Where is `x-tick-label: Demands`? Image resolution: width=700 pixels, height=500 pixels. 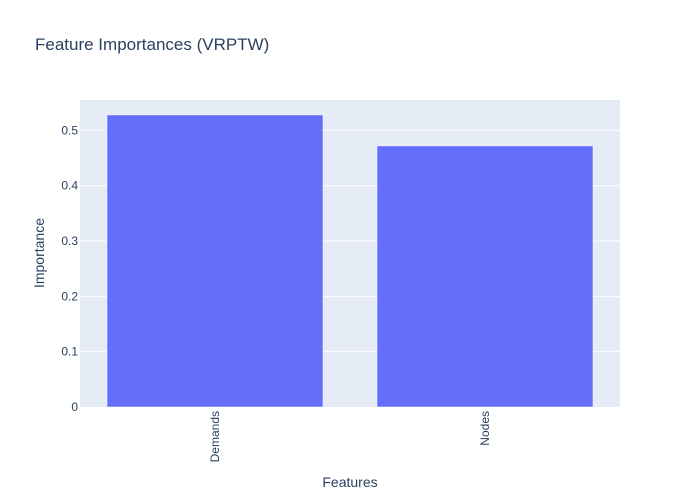 x-tick-label: Demands is located at coordinates (215, 436).